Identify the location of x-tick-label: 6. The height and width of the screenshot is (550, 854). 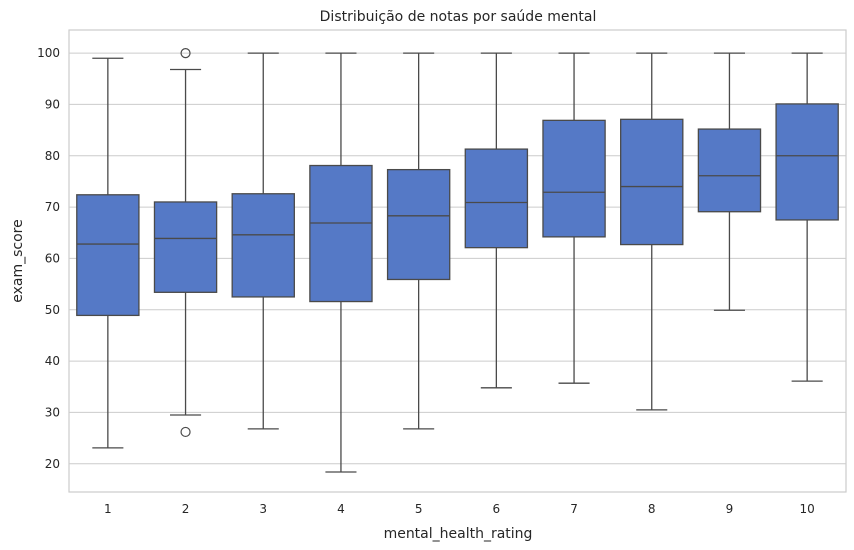
(497, 509).